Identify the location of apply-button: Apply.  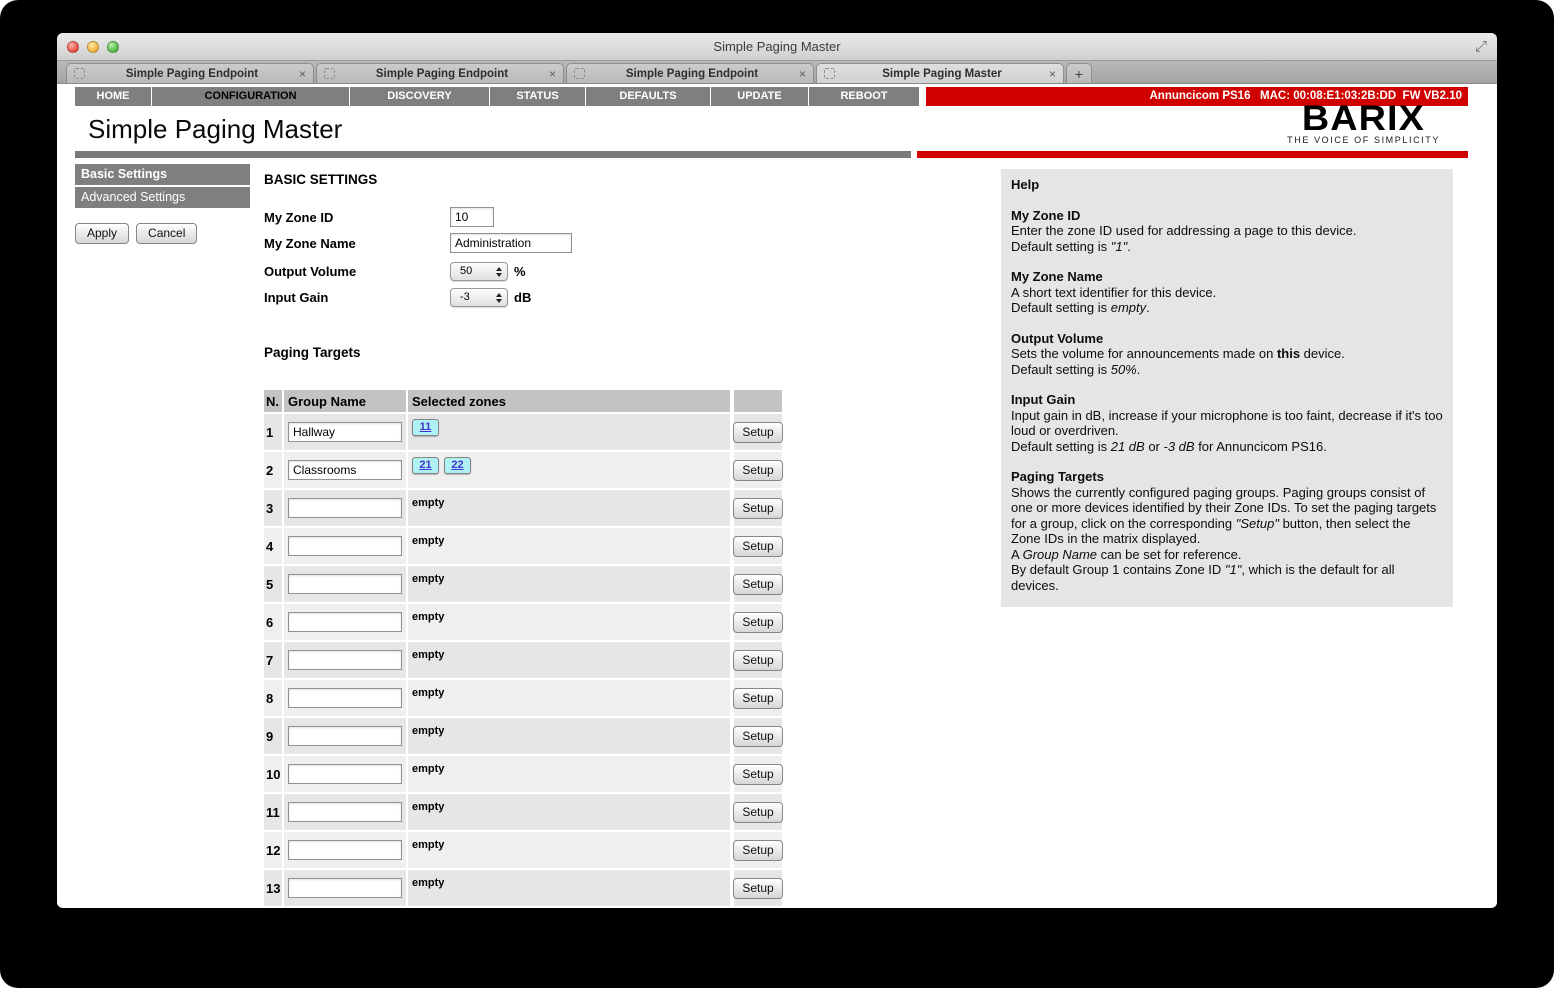
(102, 233).